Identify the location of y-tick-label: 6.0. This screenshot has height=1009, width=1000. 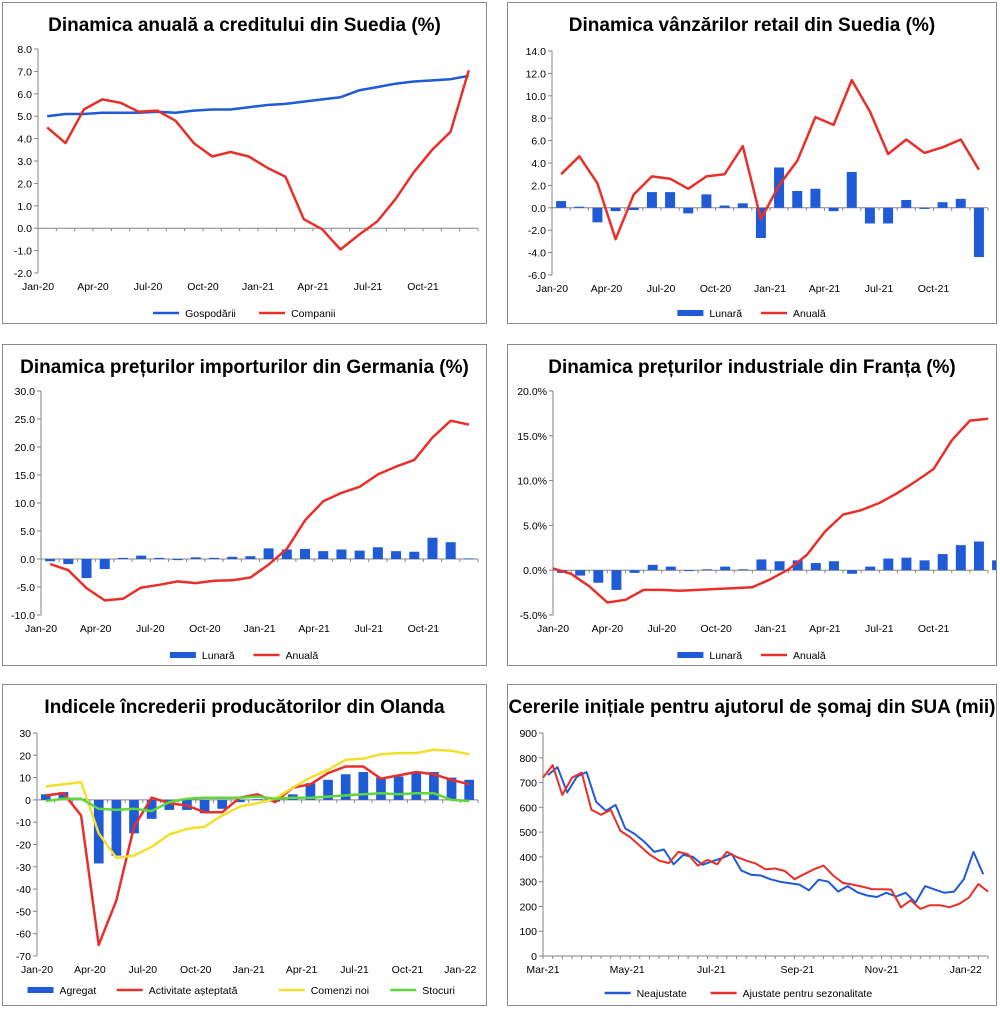
(24, 95).